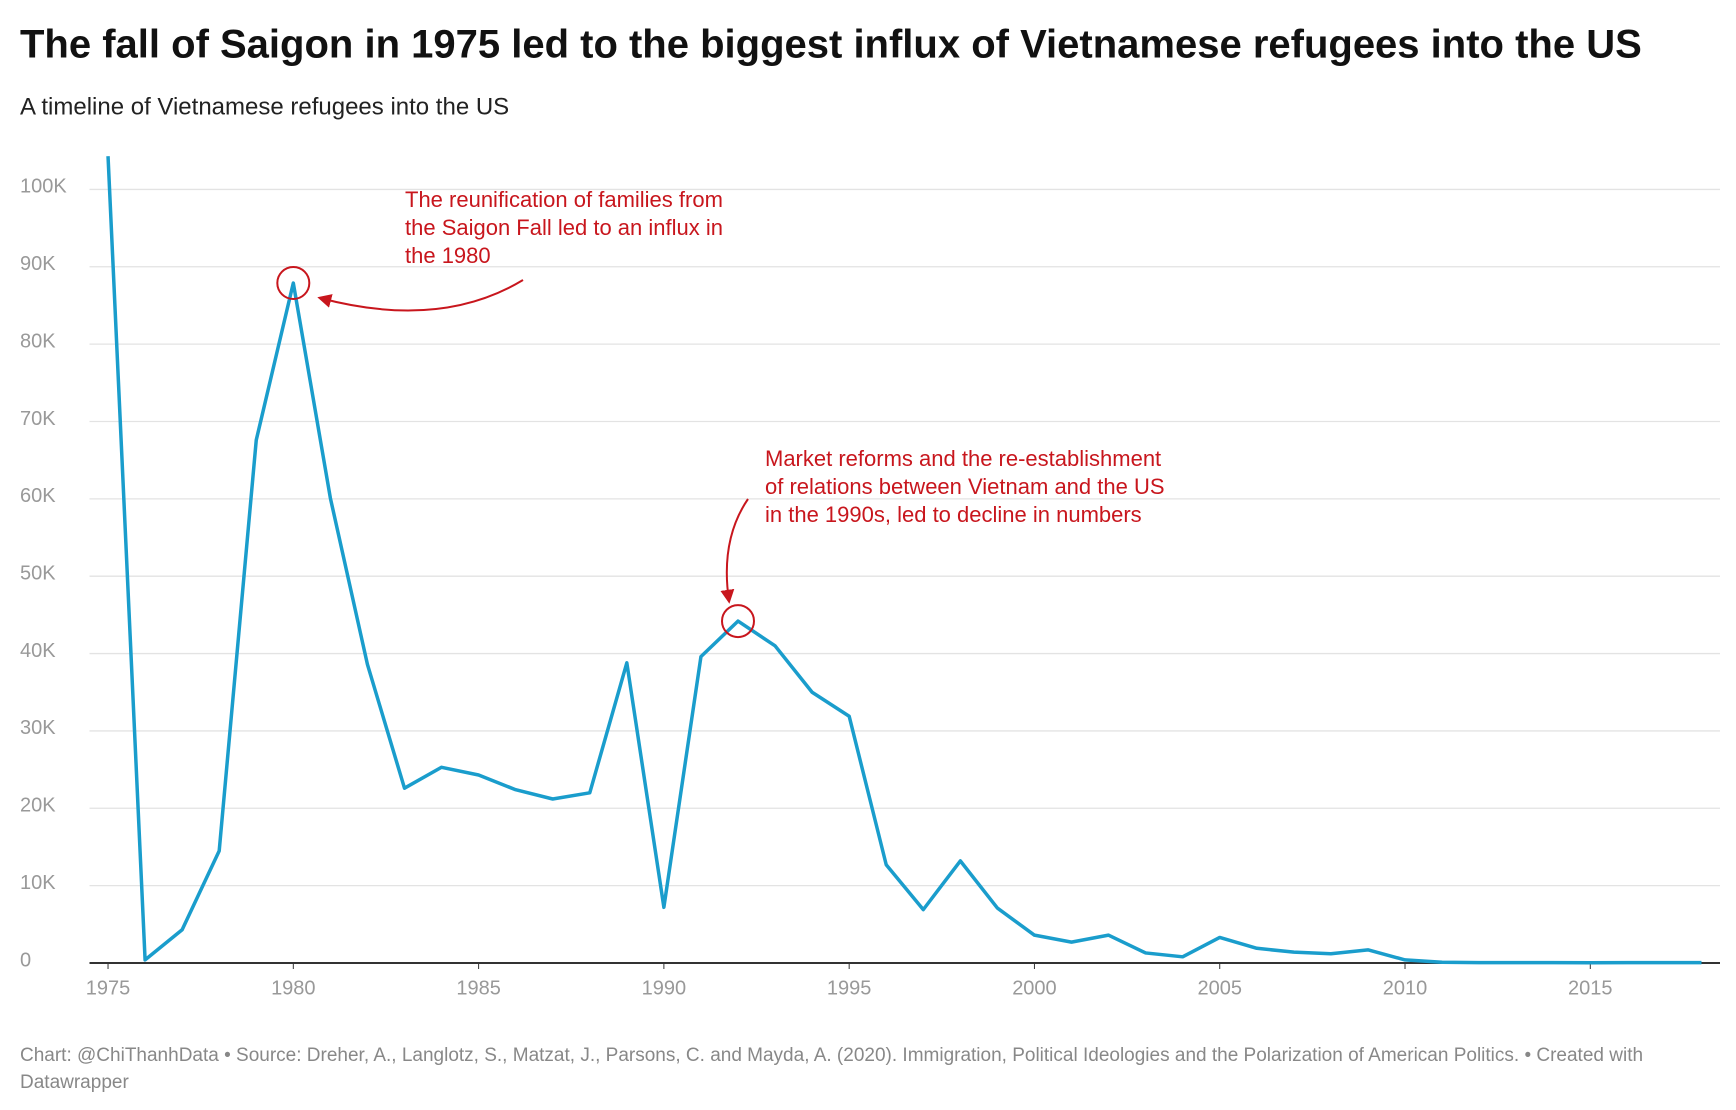 This screenshot has width=1736, height=1110. Describe the element at coordinates (849, 988) in the screenshot. I see `x-tick-label: 1995` at that location.